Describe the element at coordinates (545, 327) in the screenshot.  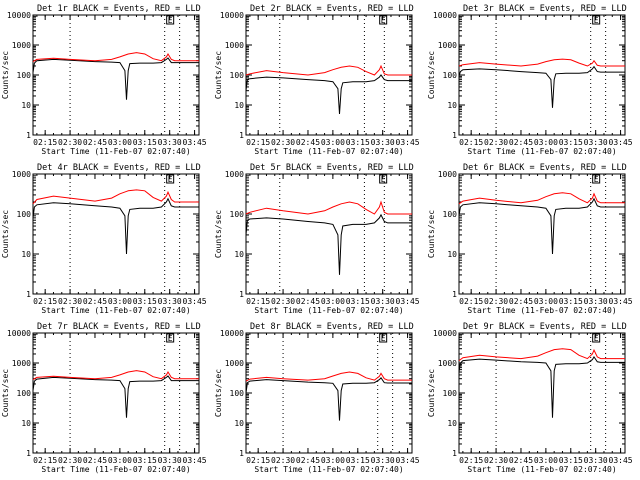
I see `panel-title: Det 9r BLACK = Events, RED = LLD` at that location.